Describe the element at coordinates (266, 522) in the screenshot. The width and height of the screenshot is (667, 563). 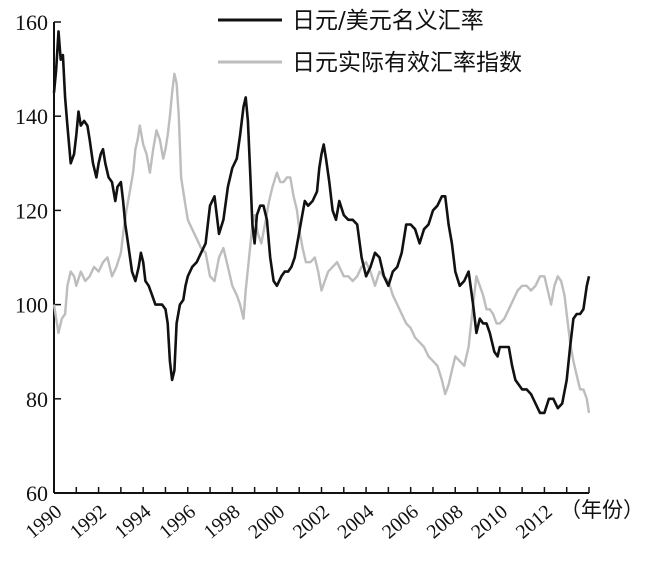
I see `x-tick-label: 2000` at that location.